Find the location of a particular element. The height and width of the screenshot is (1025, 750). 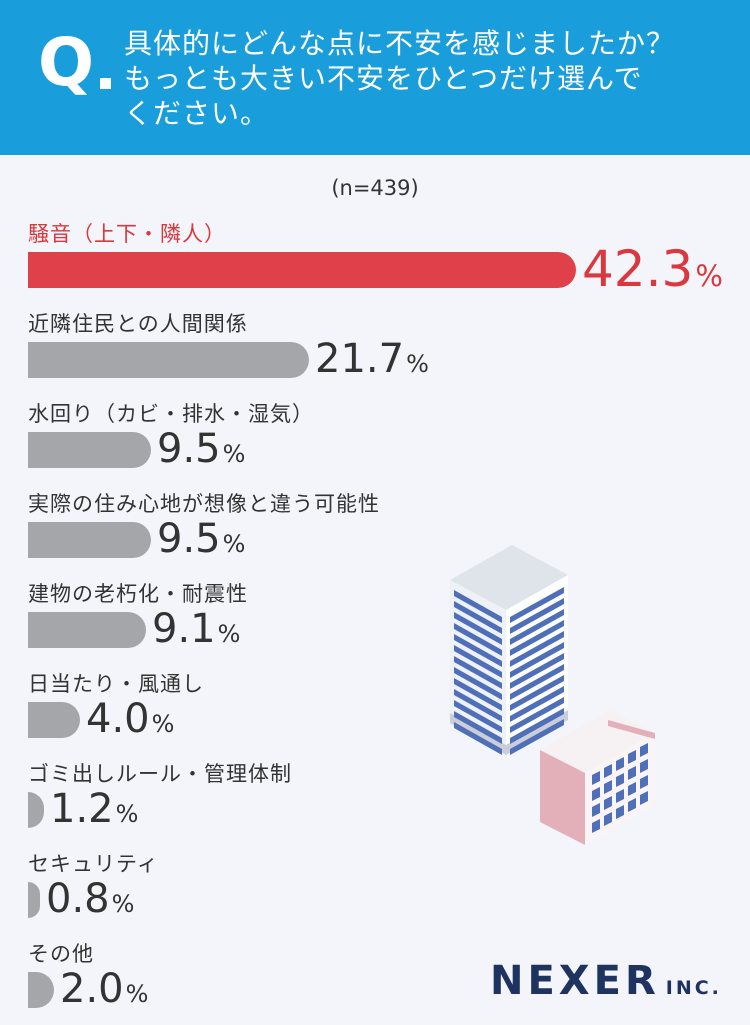

company-logo: NEXER INC. is located at coordinates (606, 981).